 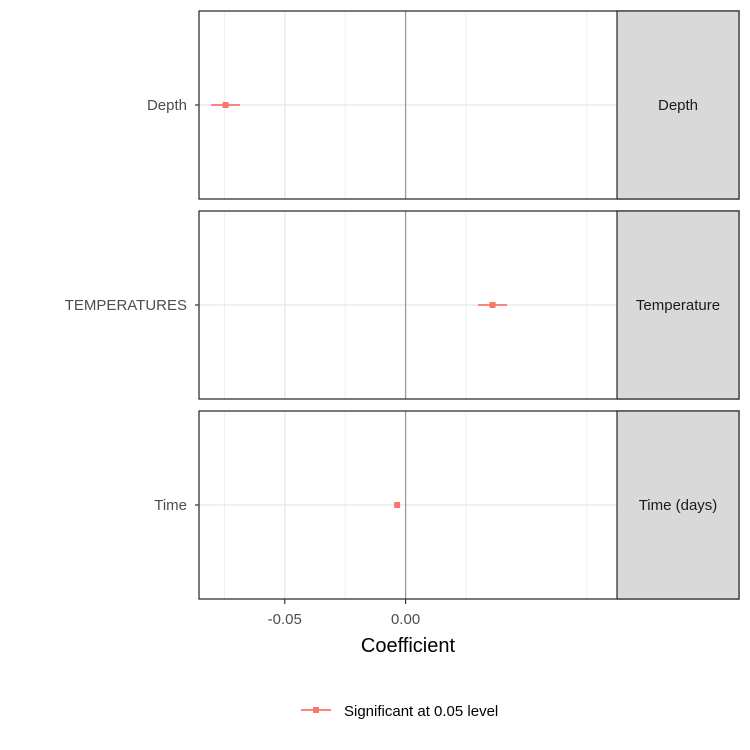 I want to click on x-tick-label: 0.00, so click(x=405, y=619).